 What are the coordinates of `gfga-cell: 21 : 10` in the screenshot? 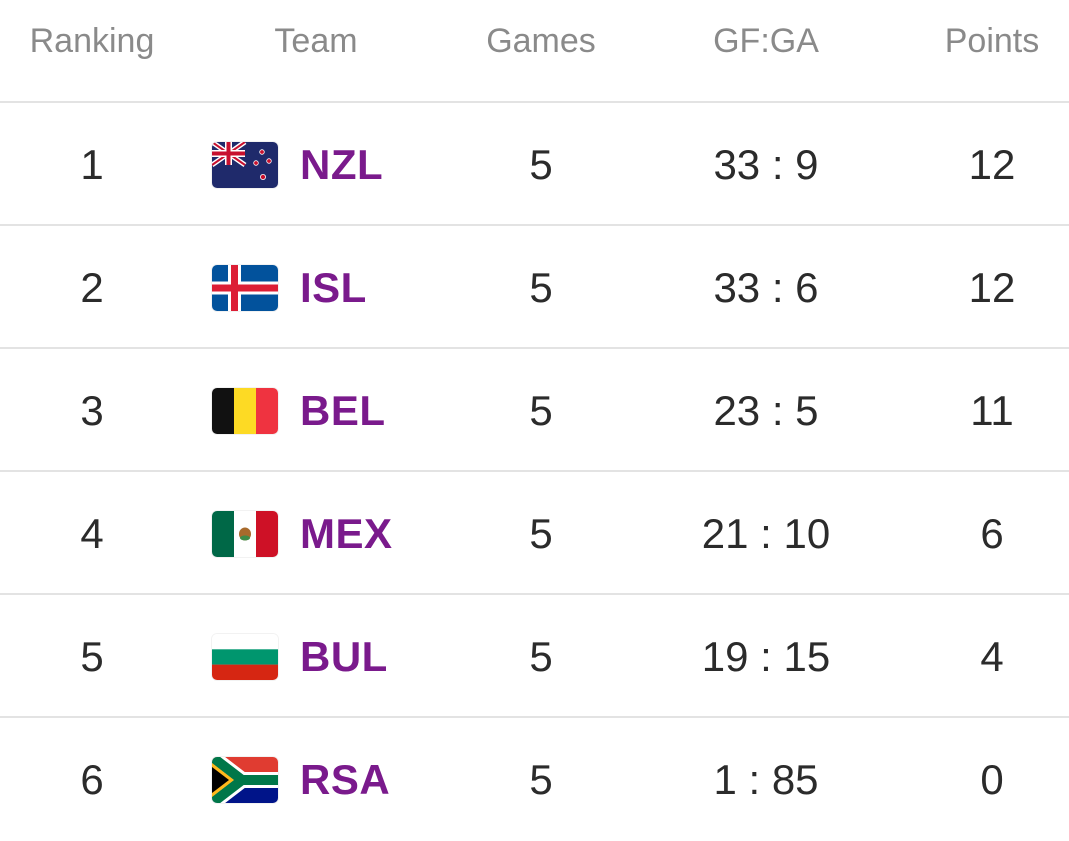 It's located at (766, 533).